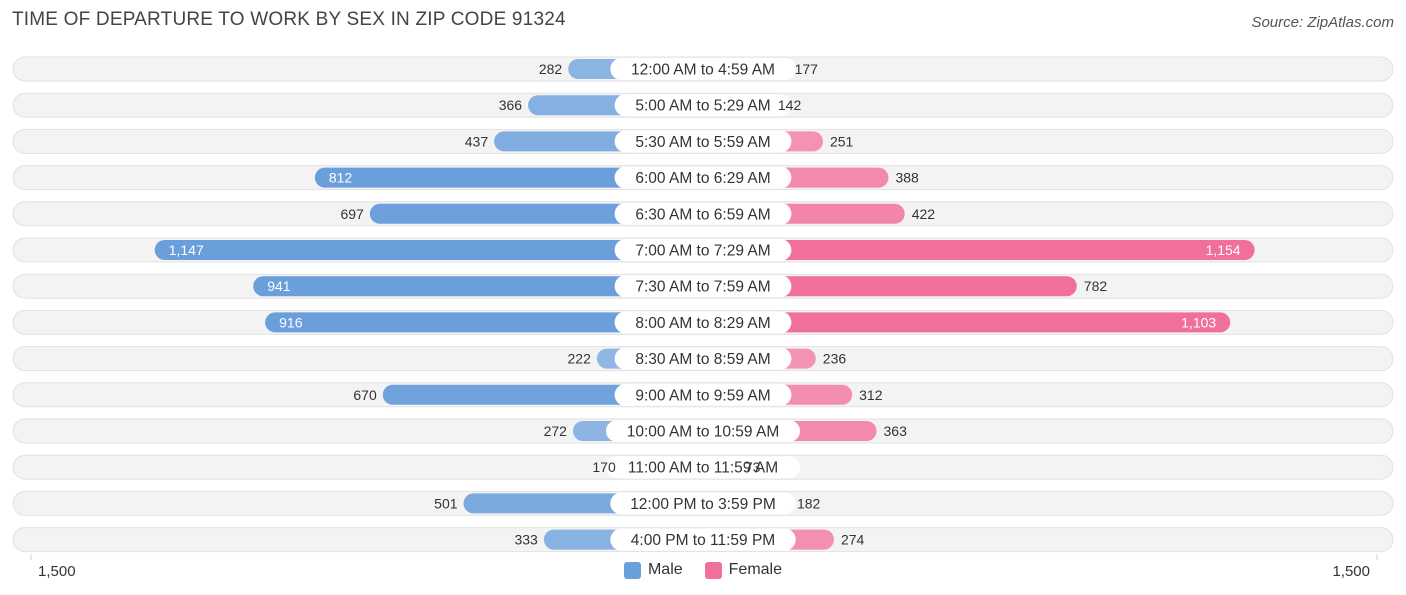 Image resolution: width=1406 pixels, height=595 pixels. What do you see at coordinates (632, 570) in the screenshot?
I see `legend-swatch-male` at bounding box center [632, 570].